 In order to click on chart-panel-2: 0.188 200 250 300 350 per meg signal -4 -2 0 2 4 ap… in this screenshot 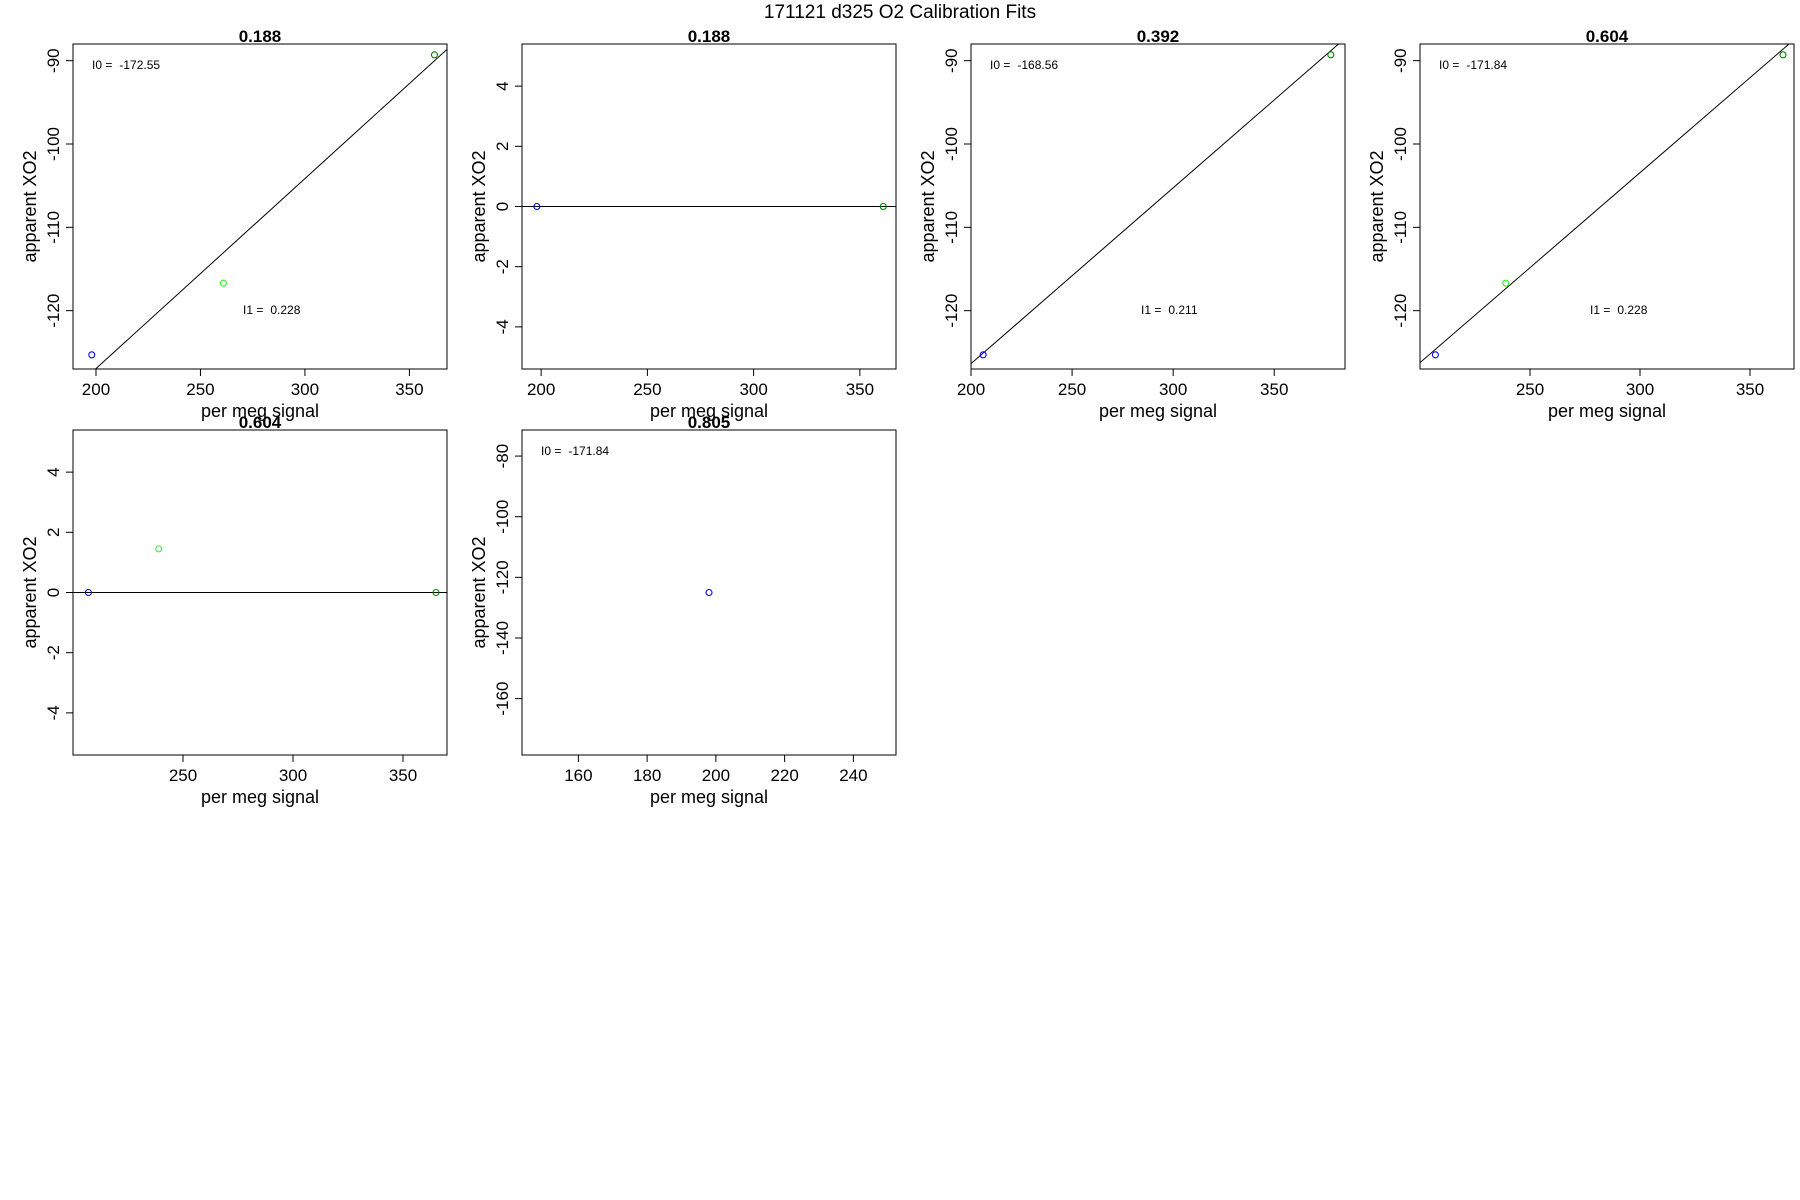, I will do `click(683, 224)`.